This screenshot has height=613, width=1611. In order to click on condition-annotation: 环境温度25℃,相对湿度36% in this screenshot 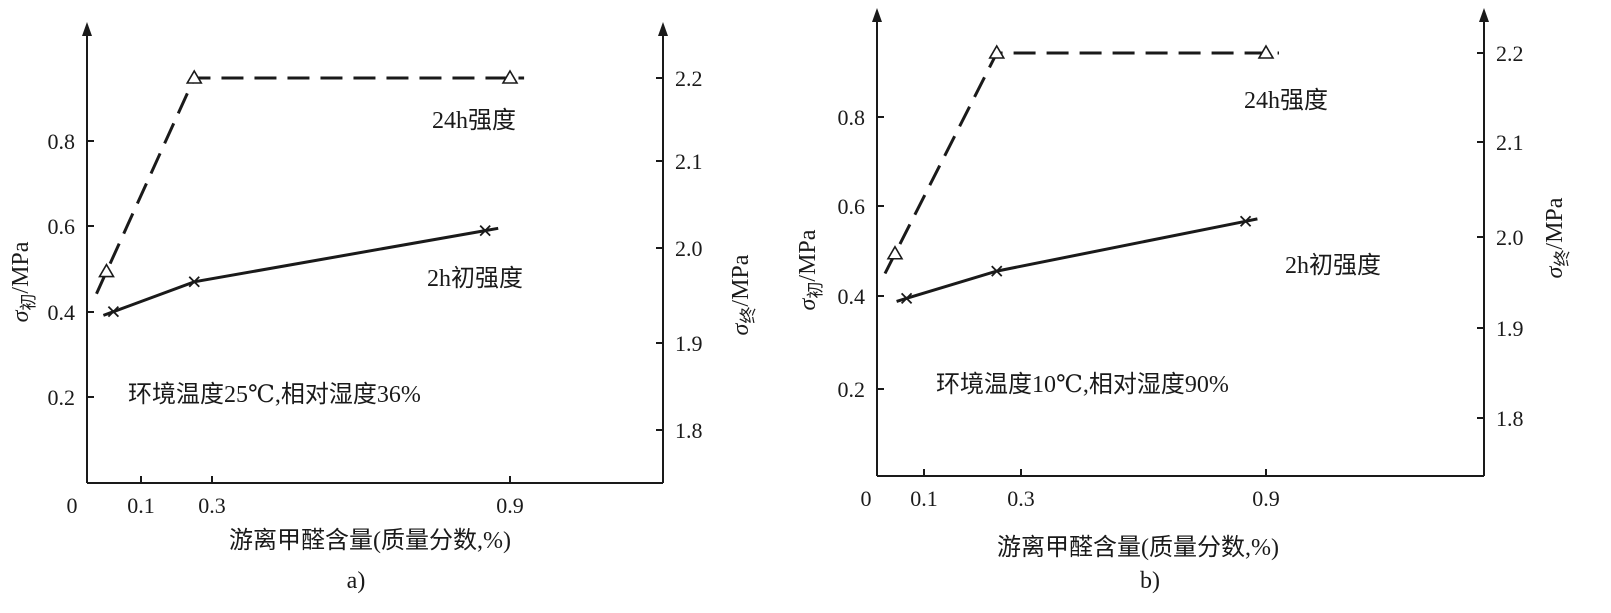, I will do `click(274, 394)`.